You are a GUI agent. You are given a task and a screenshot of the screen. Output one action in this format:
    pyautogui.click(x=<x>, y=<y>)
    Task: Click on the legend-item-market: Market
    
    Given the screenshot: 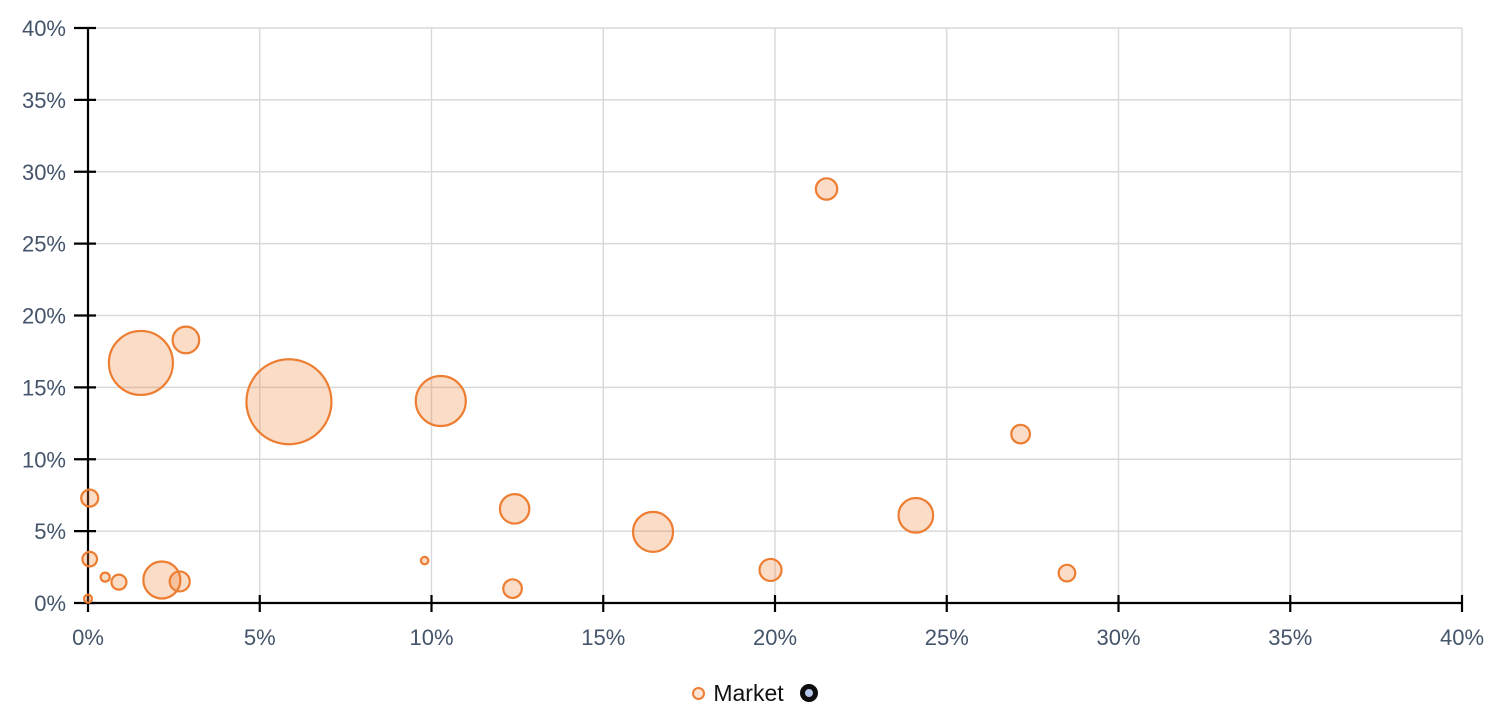 What is the action you would take?
    pyautogui.click(x=738, y=692)
    